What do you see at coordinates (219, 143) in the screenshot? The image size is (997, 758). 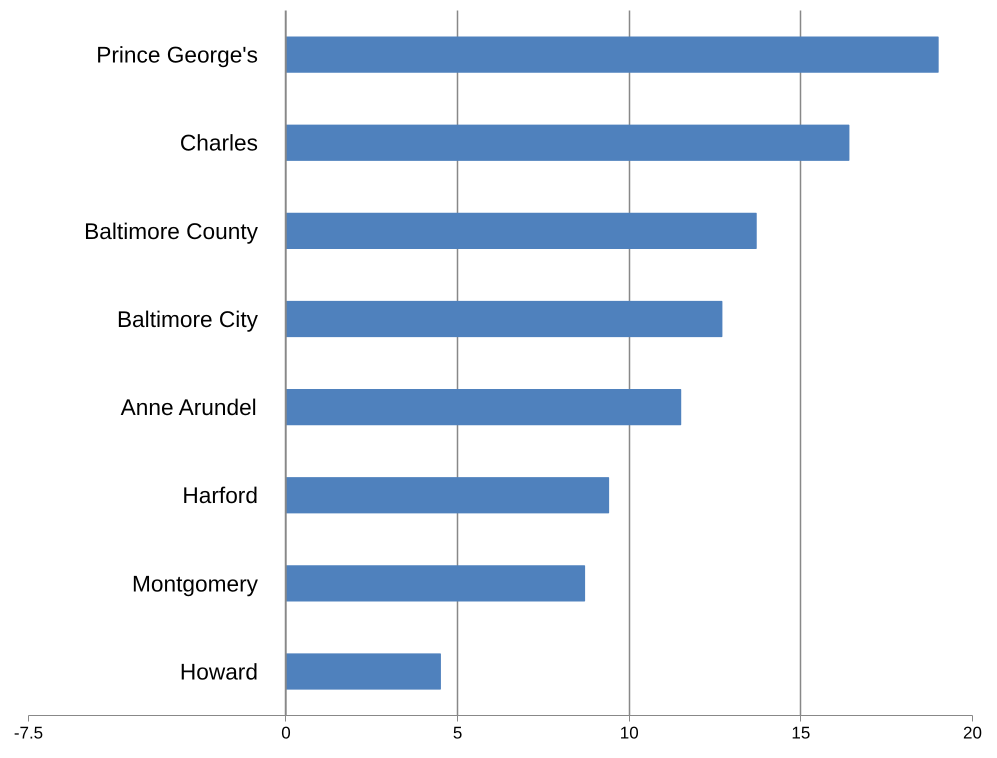 I see `y-tick-label: Charles` at bounding box center [219, 143].